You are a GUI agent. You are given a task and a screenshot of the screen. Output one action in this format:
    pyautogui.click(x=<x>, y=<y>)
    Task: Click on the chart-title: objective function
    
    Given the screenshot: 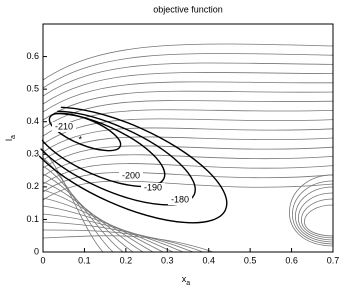 What is the action you would take?
    pyautogui.click(x=188, y=9)
    